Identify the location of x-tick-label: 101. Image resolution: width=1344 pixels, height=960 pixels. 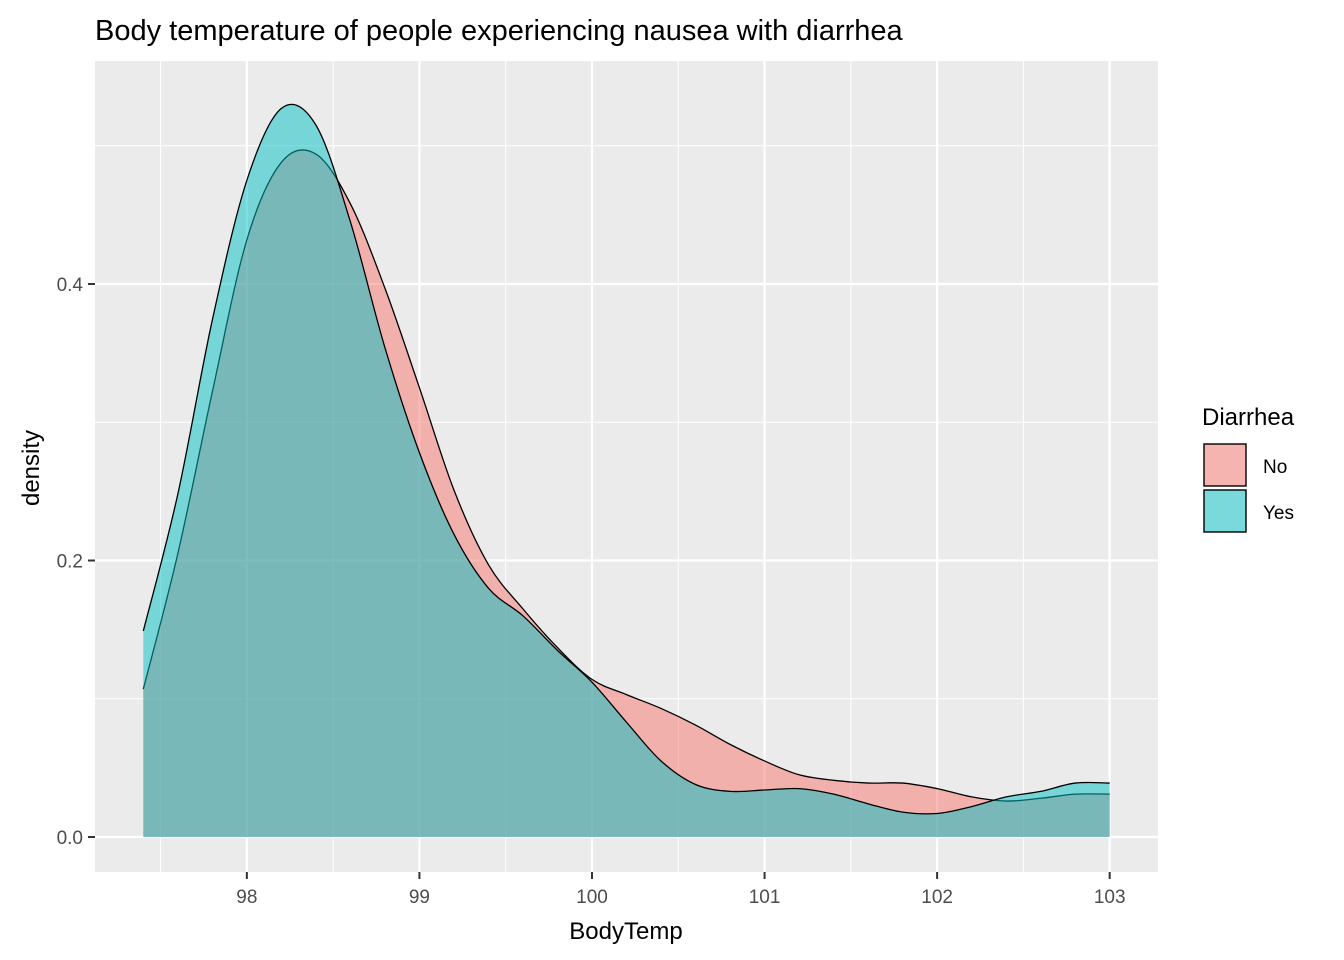
(765, 897).